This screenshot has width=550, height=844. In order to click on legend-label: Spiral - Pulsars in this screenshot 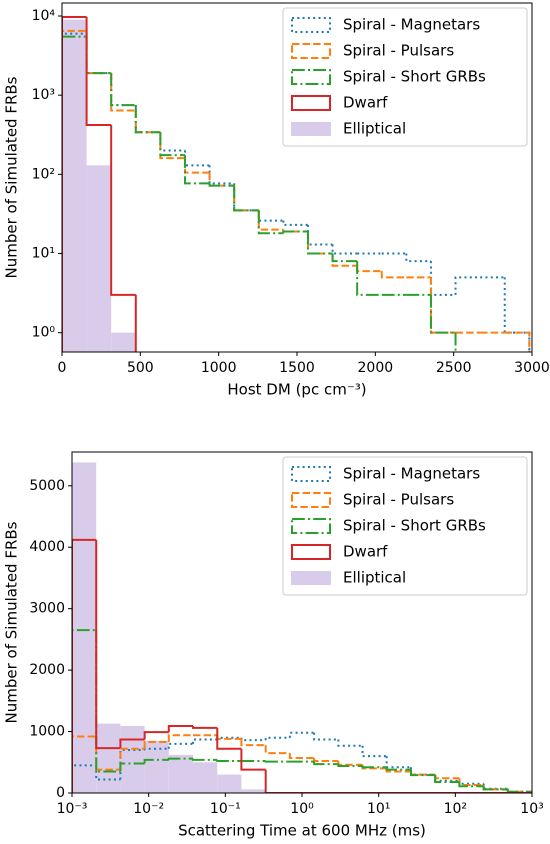, I will do `click(398, 500)`.